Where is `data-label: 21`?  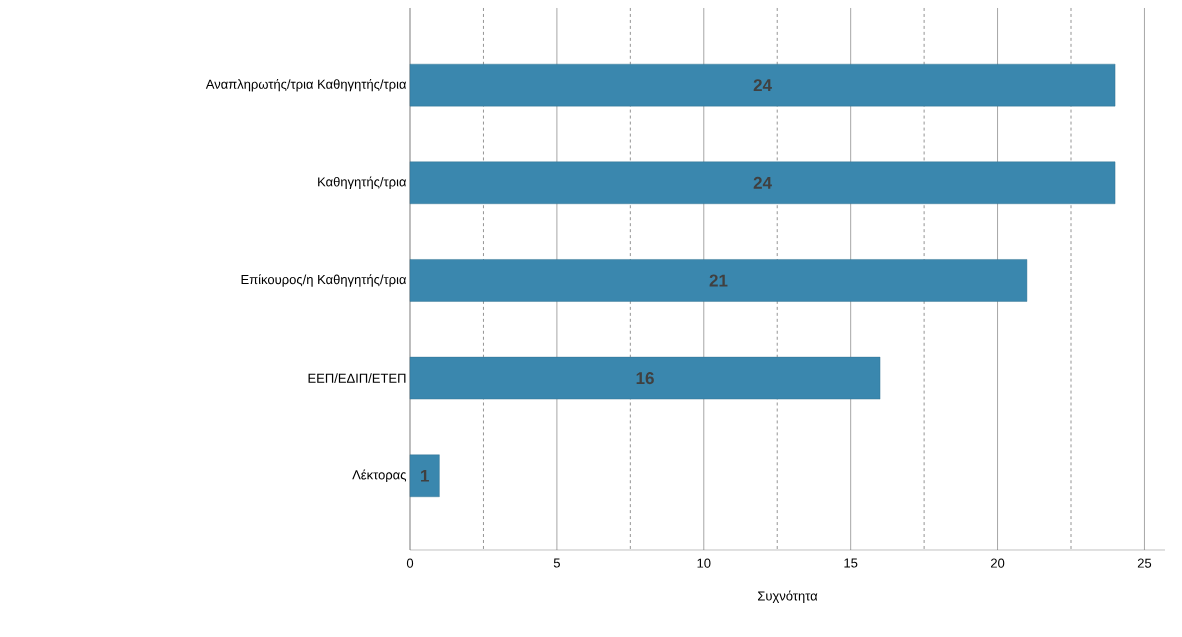
data-label: 21 is located at coordinates (718, 280).